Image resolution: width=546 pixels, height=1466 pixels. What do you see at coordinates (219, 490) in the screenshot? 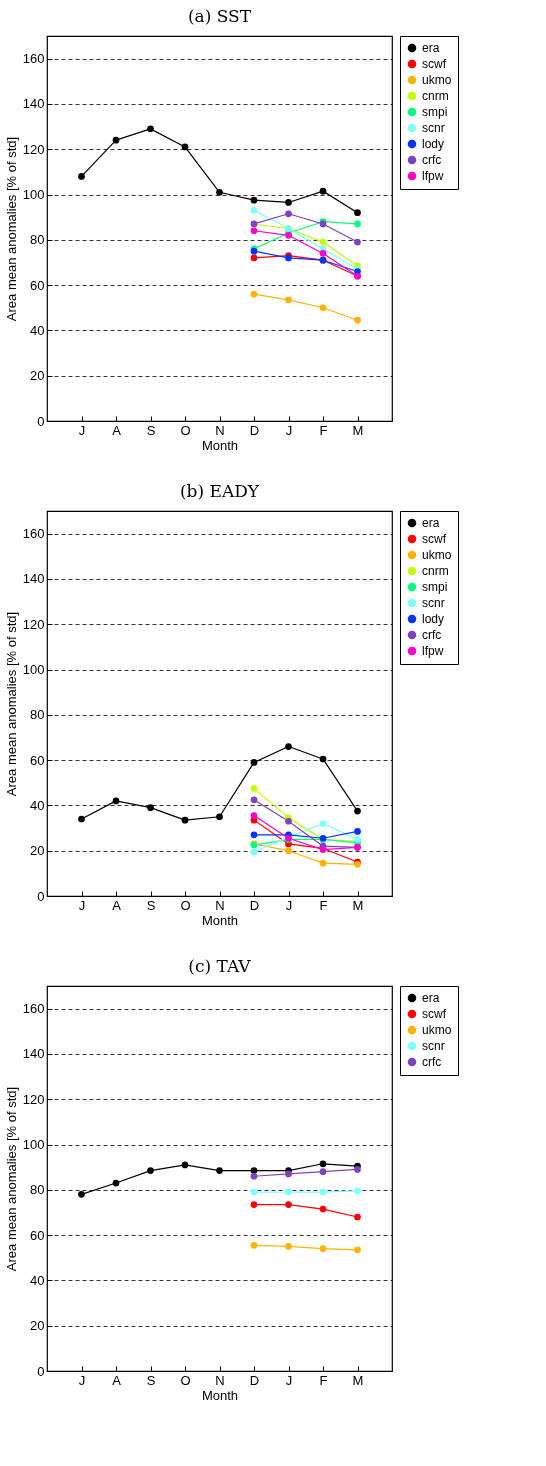
I see `chart-title: (b) EADY` at bounding box center [219, 490].